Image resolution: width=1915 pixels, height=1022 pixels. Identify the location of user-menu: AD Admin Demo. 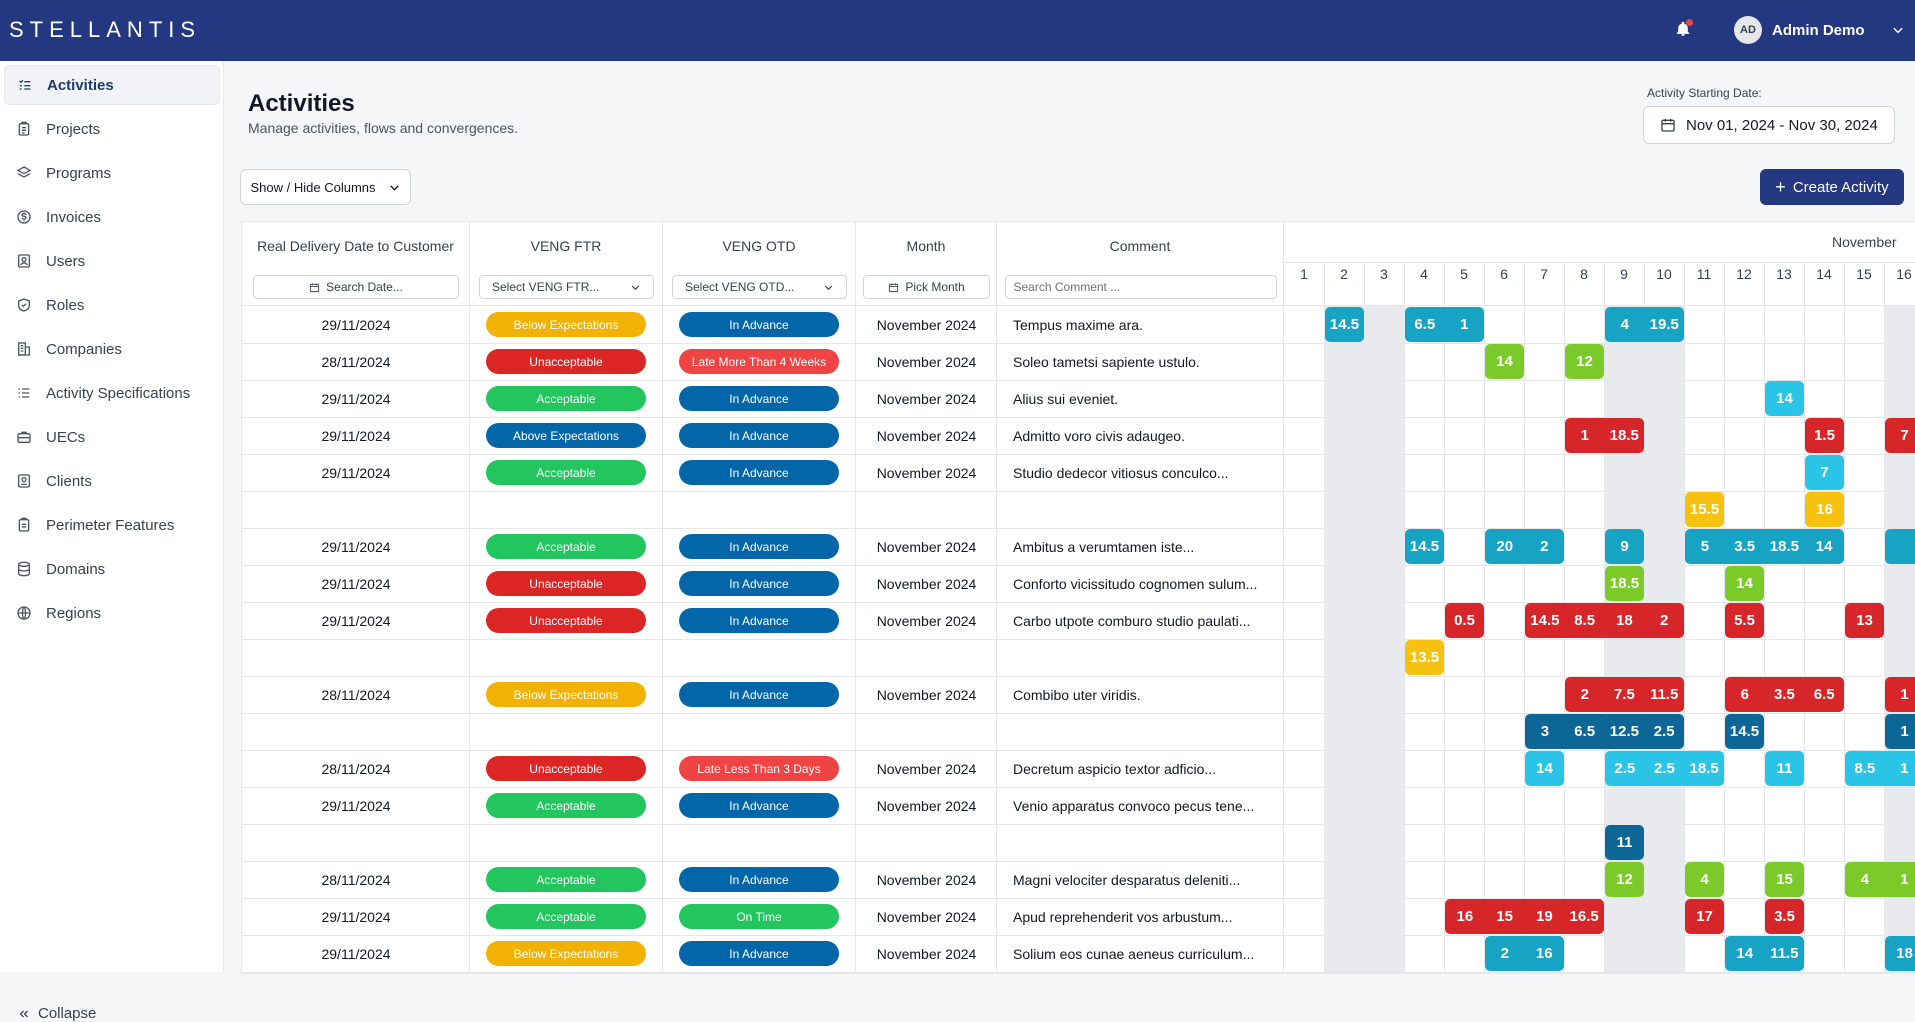
(1819, 30).